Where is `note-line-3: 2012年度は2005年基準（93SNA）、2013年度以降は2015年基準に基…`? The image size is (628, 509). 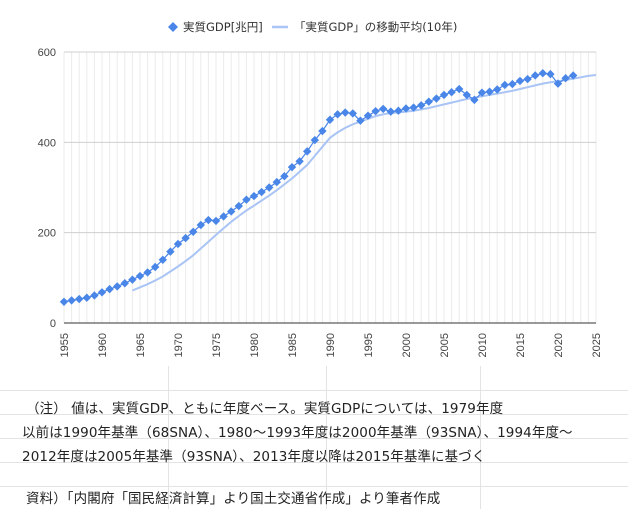
note-line-3: 2012年度は2005年基準（93SNA）、2013年度以降は2015年基準に基… is located at coordinates (254, 457).